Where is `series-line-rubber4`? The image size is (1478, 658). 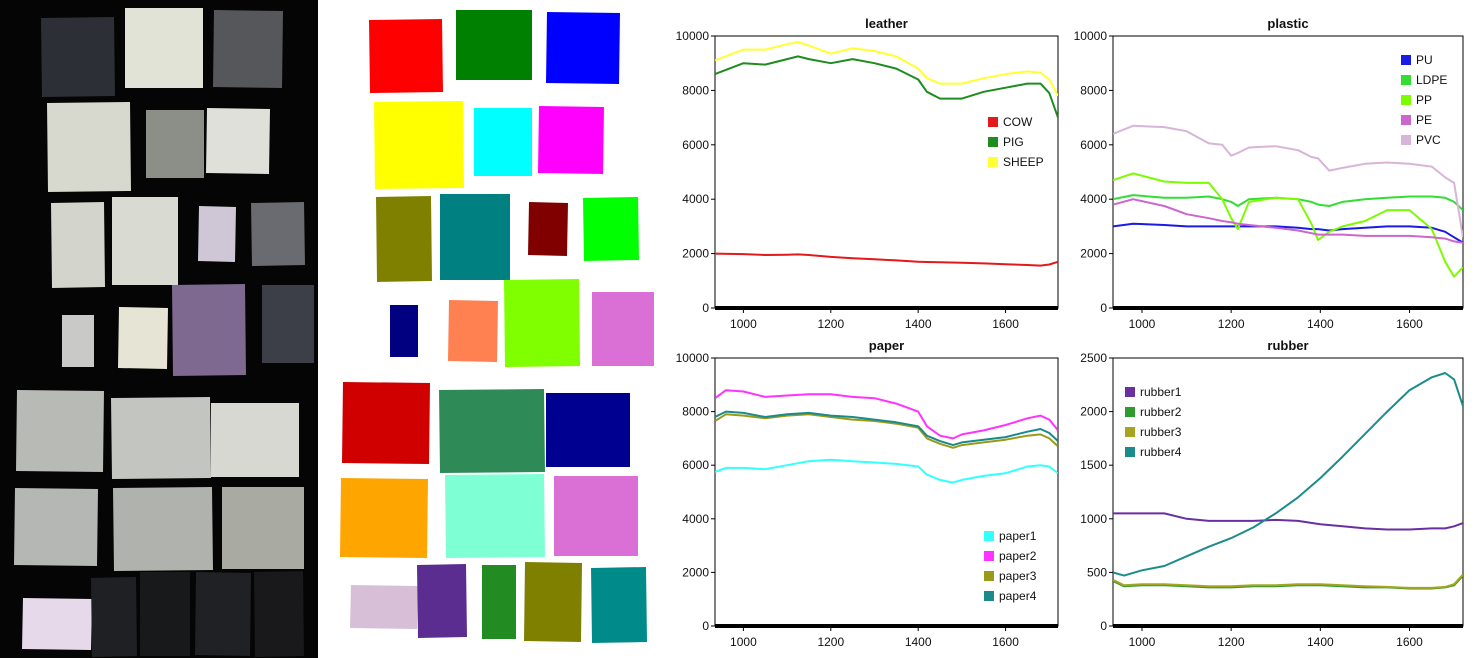 series-line-rubber4 is located at coordinates (1288, 474).